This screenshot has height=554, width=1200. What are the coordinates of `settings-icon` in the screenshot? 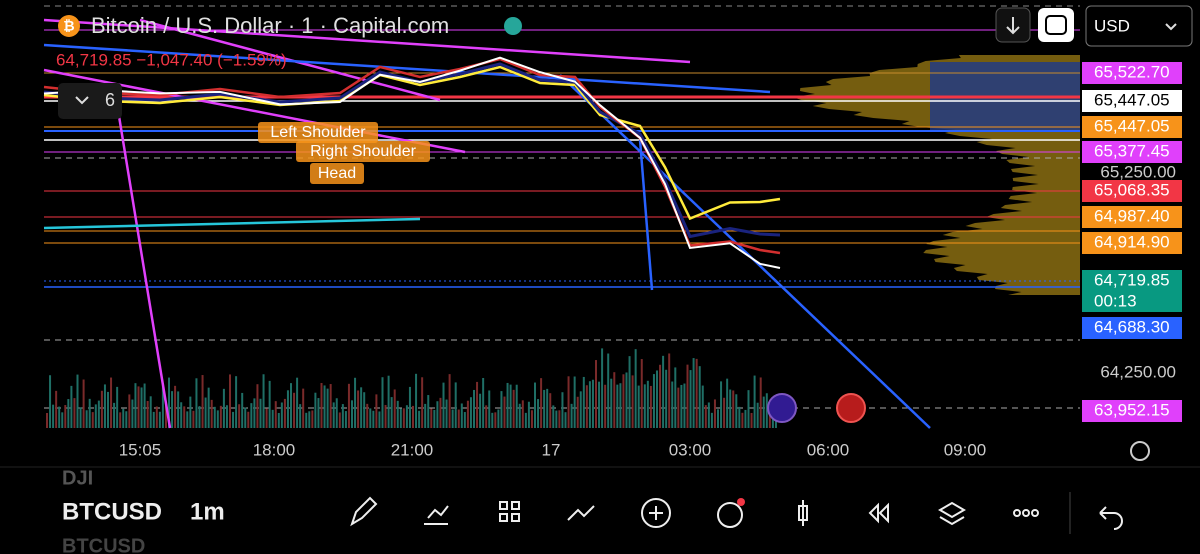 It's located at (1140, 451).